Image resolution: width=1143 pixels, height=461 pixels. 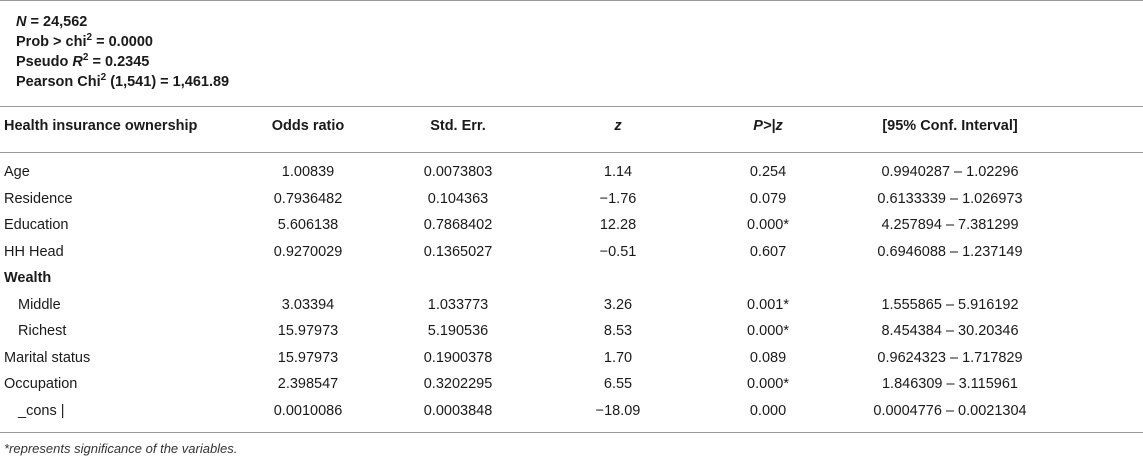 I want to click on row-label: Education, so click(x=36, y=225).